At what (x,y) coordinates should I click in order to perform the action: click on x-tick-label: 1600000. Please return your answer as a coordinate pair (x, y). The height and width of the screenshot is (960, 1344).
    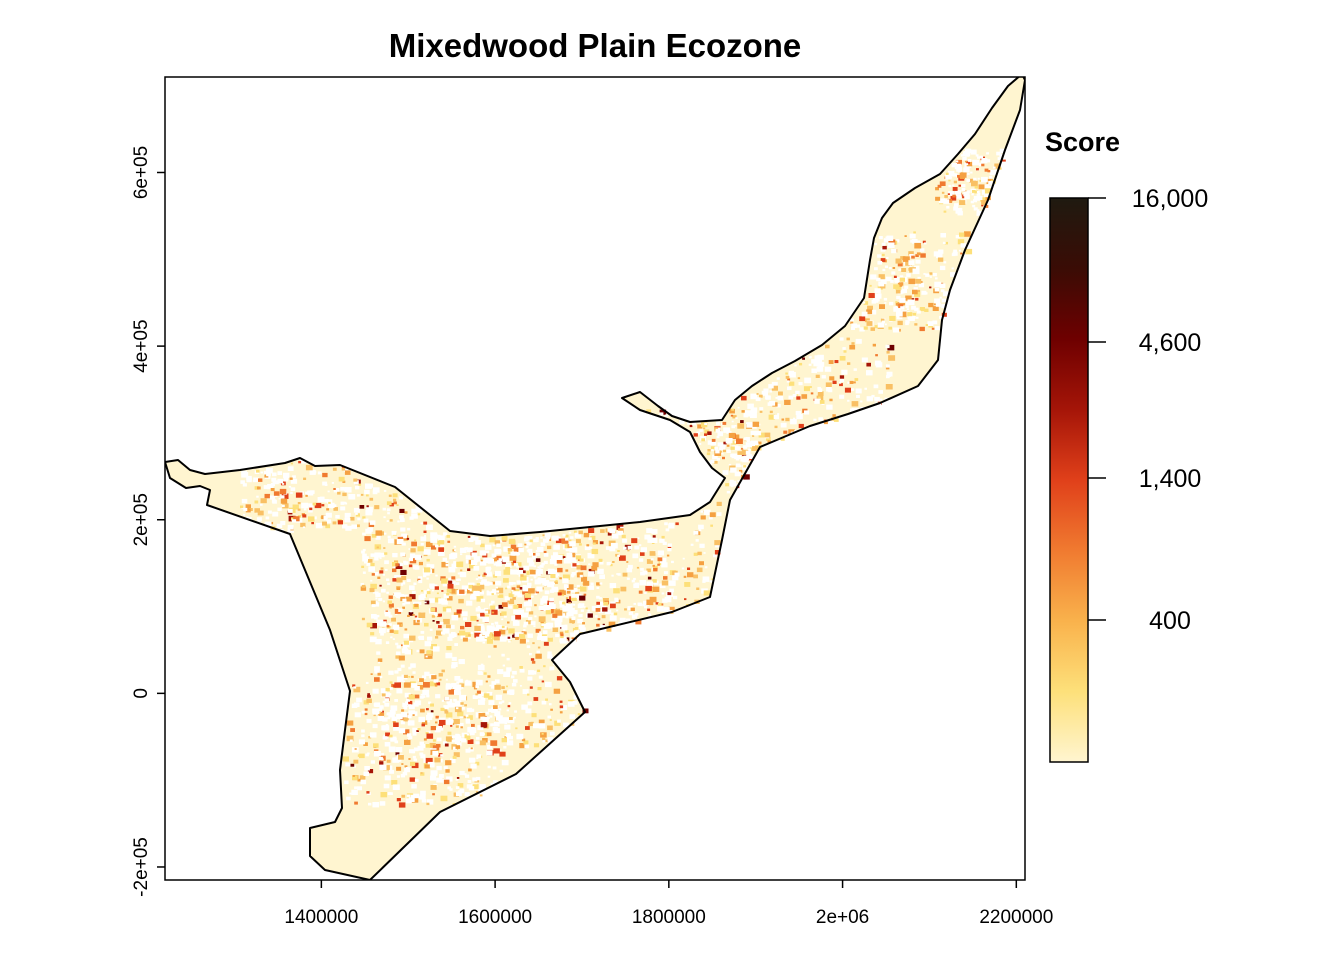
    Looking at the image, I should click on (495, 917).